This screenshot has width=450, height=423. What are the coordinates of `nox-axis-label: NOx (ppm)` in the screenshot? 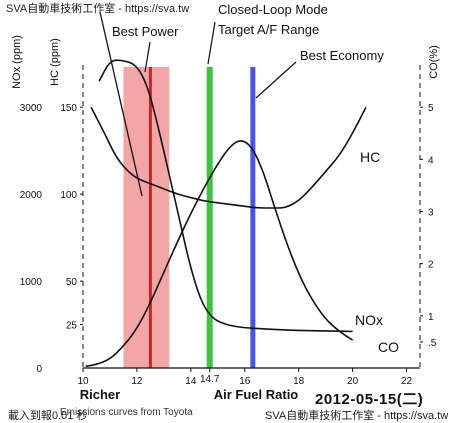 It's located at (17, 62).